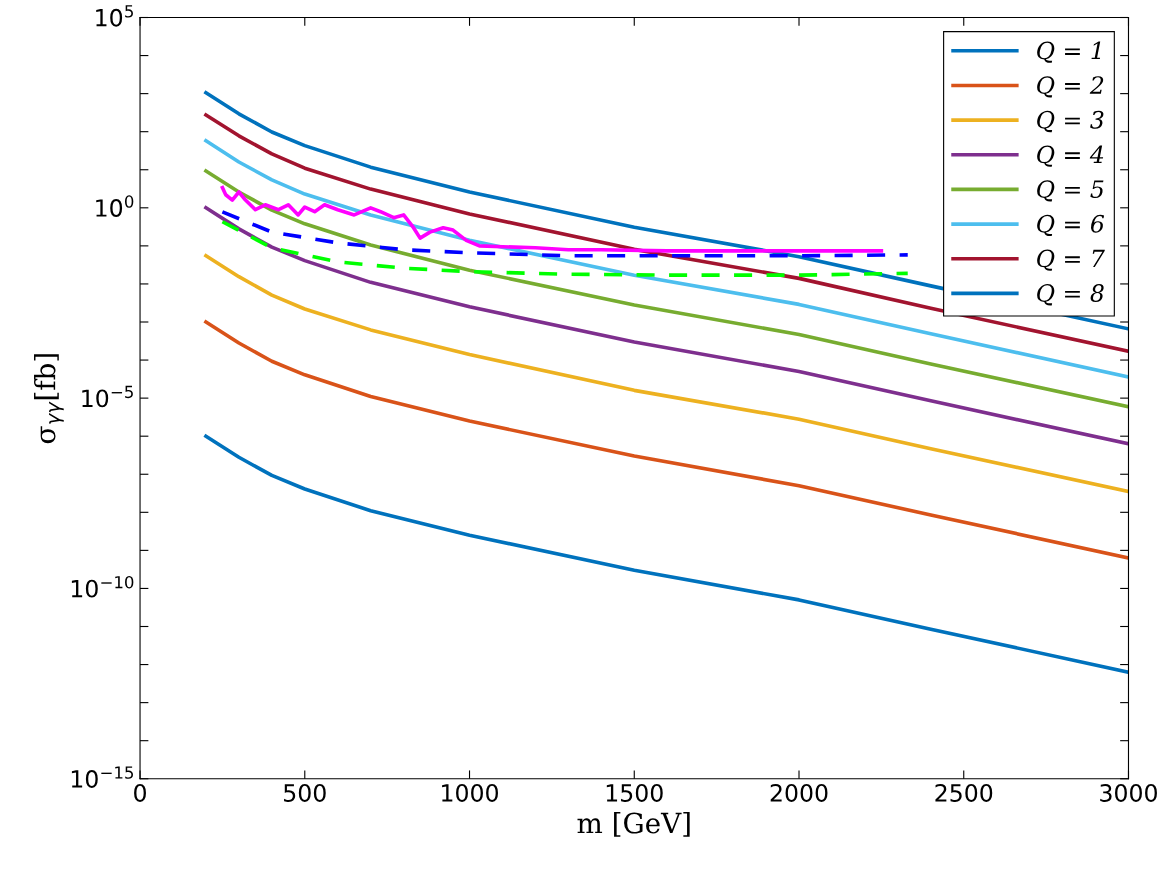 The width and height of the screenshot is (1167, 875). What do you see at coordinates (102, 777) in the screenshot?
I see `y-tick-label: 10$^{−15}$` at bounding box center [102, 777].